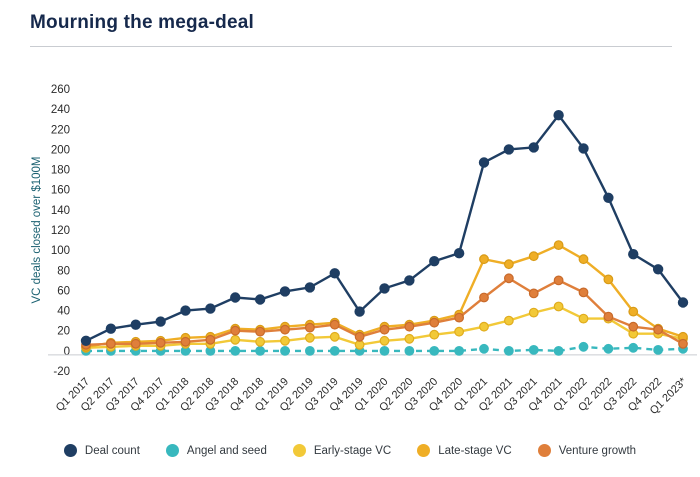 This screenshot has width=700, height=477. What do you see at coordinates (63, 312) in the screenshot?
I see `y-tick-label: 40` at bounding box center [63, 312].